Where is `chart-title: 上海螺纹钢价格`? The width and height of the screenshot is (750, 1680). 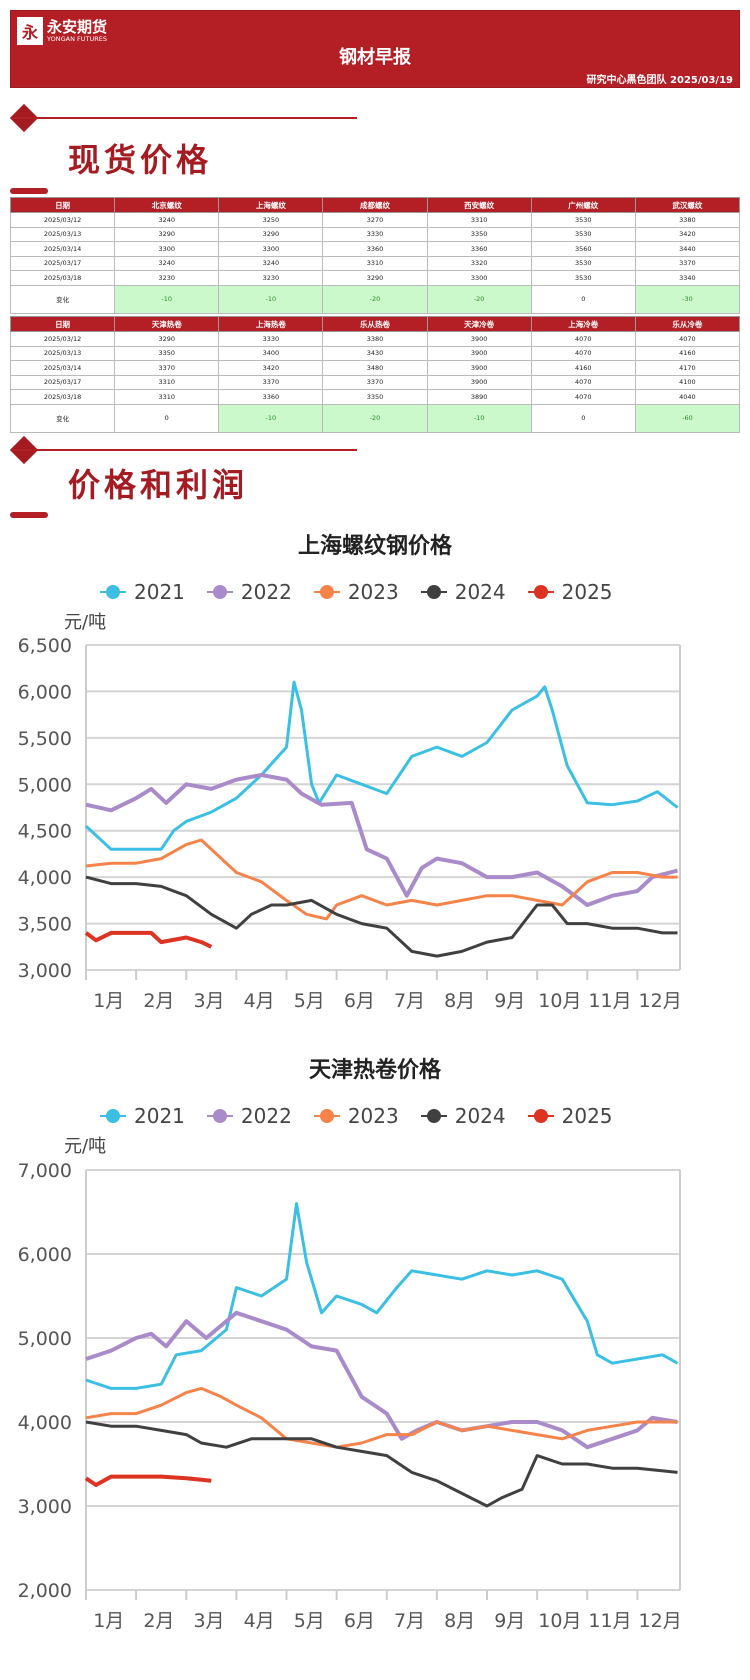 chart-title: 上海螺纹钢价格 is located at coordinates (374, 546).